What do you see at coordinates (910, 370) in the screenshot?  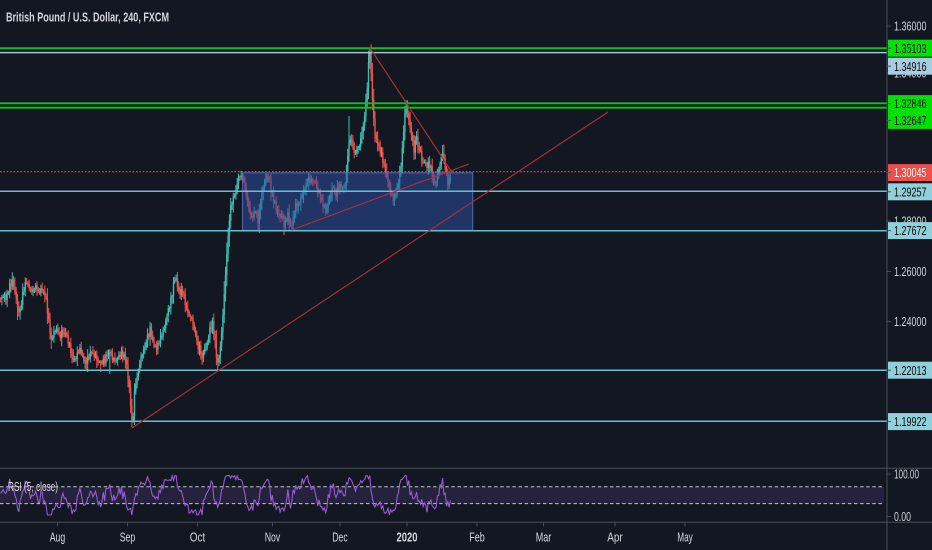 I see `svg-text: 1.22013` at bounding box center [910, 370].